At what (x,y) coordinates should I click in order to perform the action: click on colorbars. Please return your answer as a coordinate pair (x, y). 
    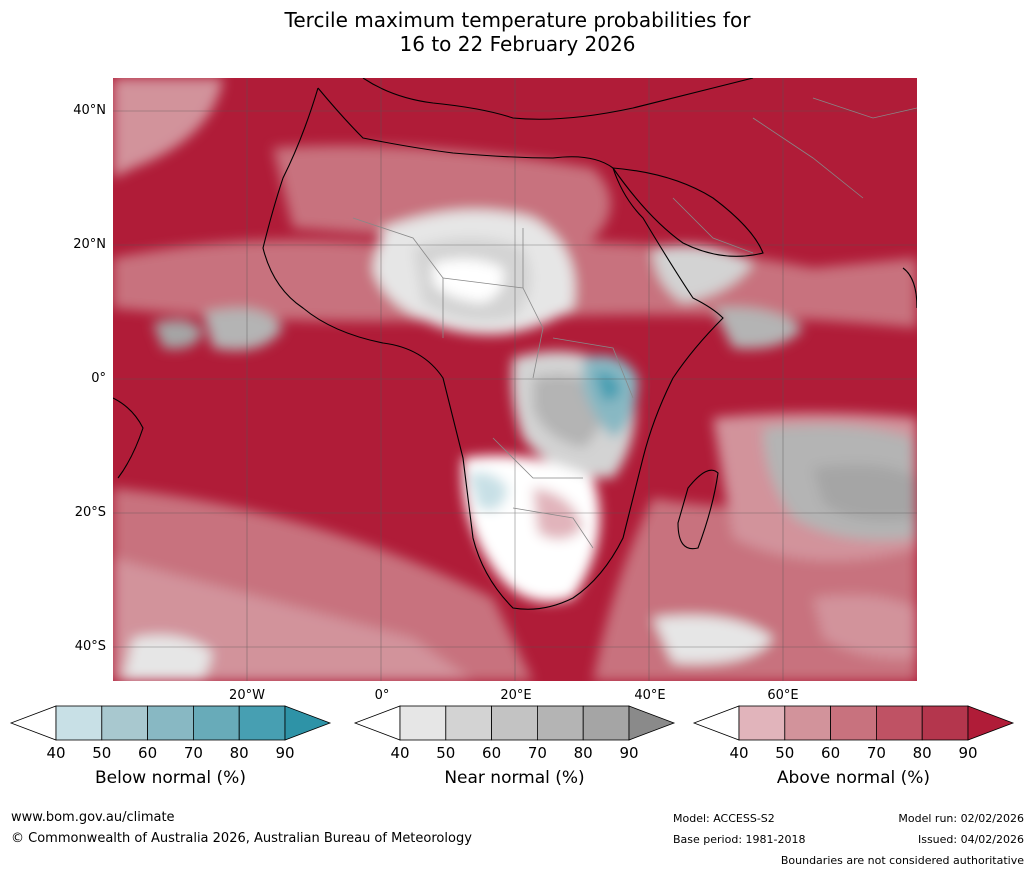
    Looking at the image, I should click on (512, 723).